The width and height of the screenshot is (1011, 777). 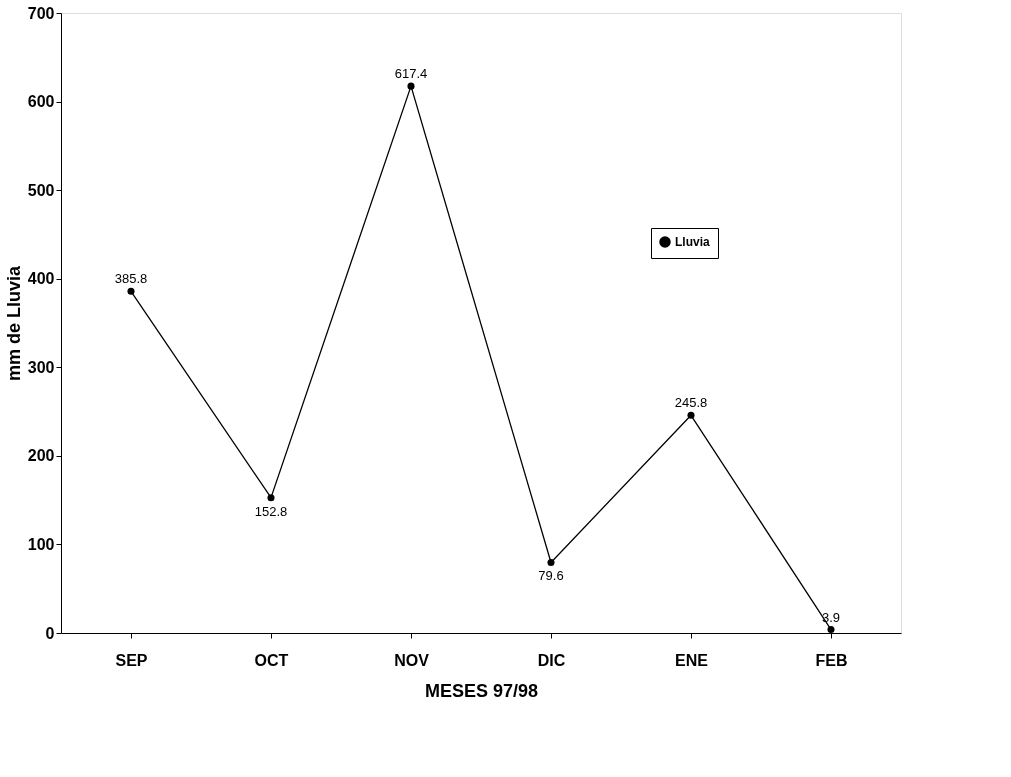 I want to click on y-tick-label: 300, so click(x=41, y=367).